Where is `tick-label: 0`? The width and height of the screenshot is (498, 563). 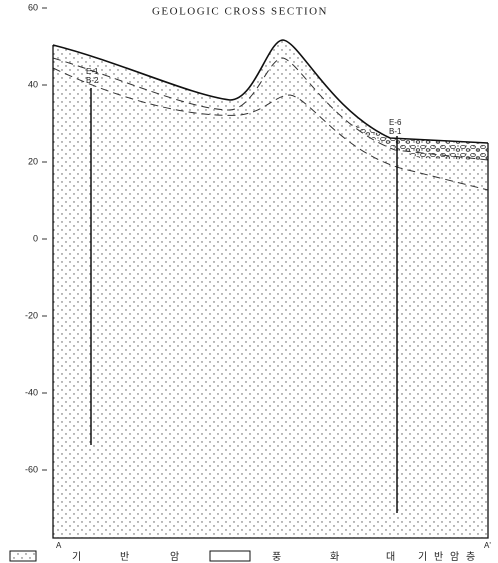 tick-label: 0 is located at coordinates (35, 238).